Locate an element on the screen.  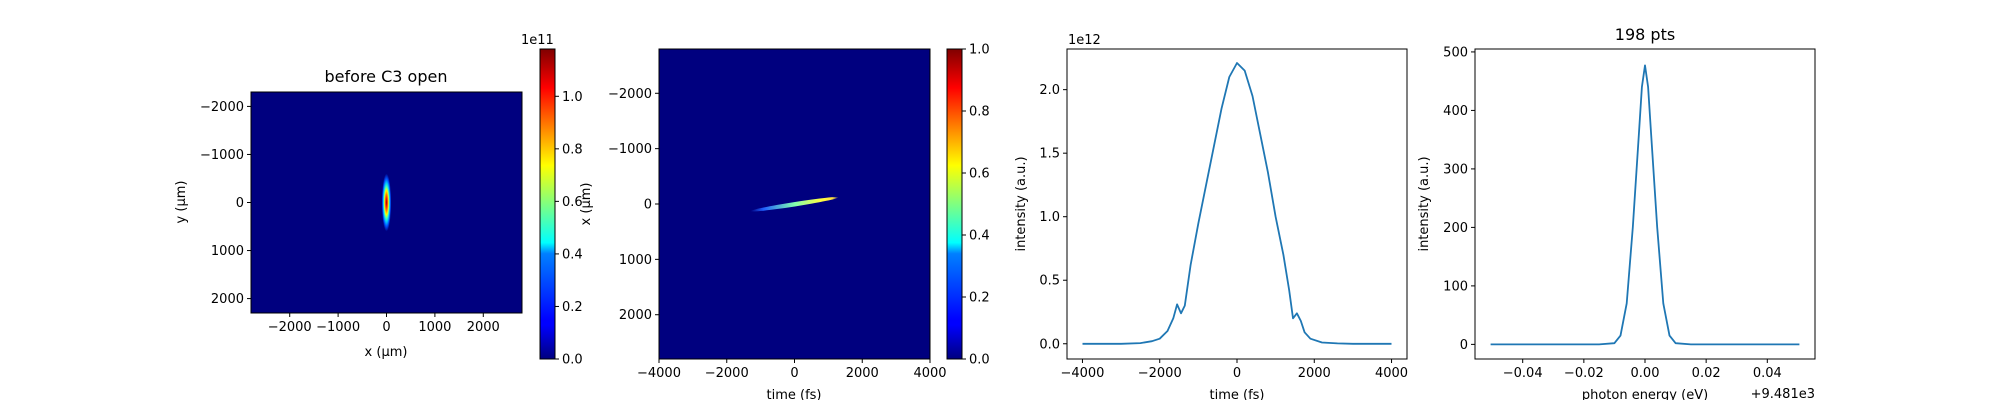
panel4-xlabel: photon energy (eV) is located at coordinates (1645, 394).